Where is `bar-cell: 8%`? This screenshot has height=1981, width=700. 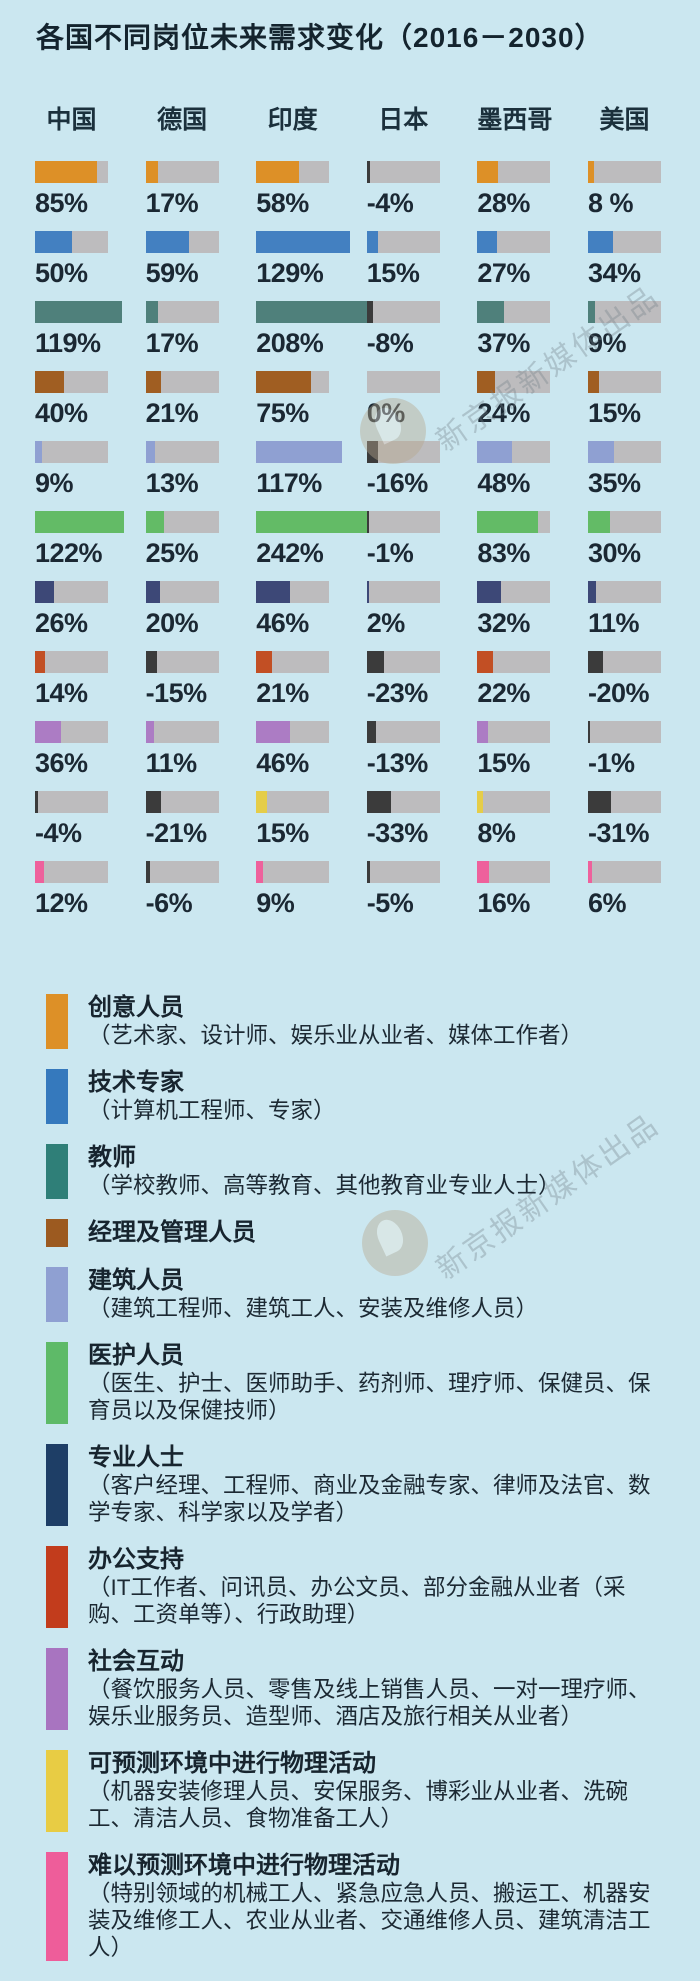 bar-cell: 8% is located at coordinates (532, 826).